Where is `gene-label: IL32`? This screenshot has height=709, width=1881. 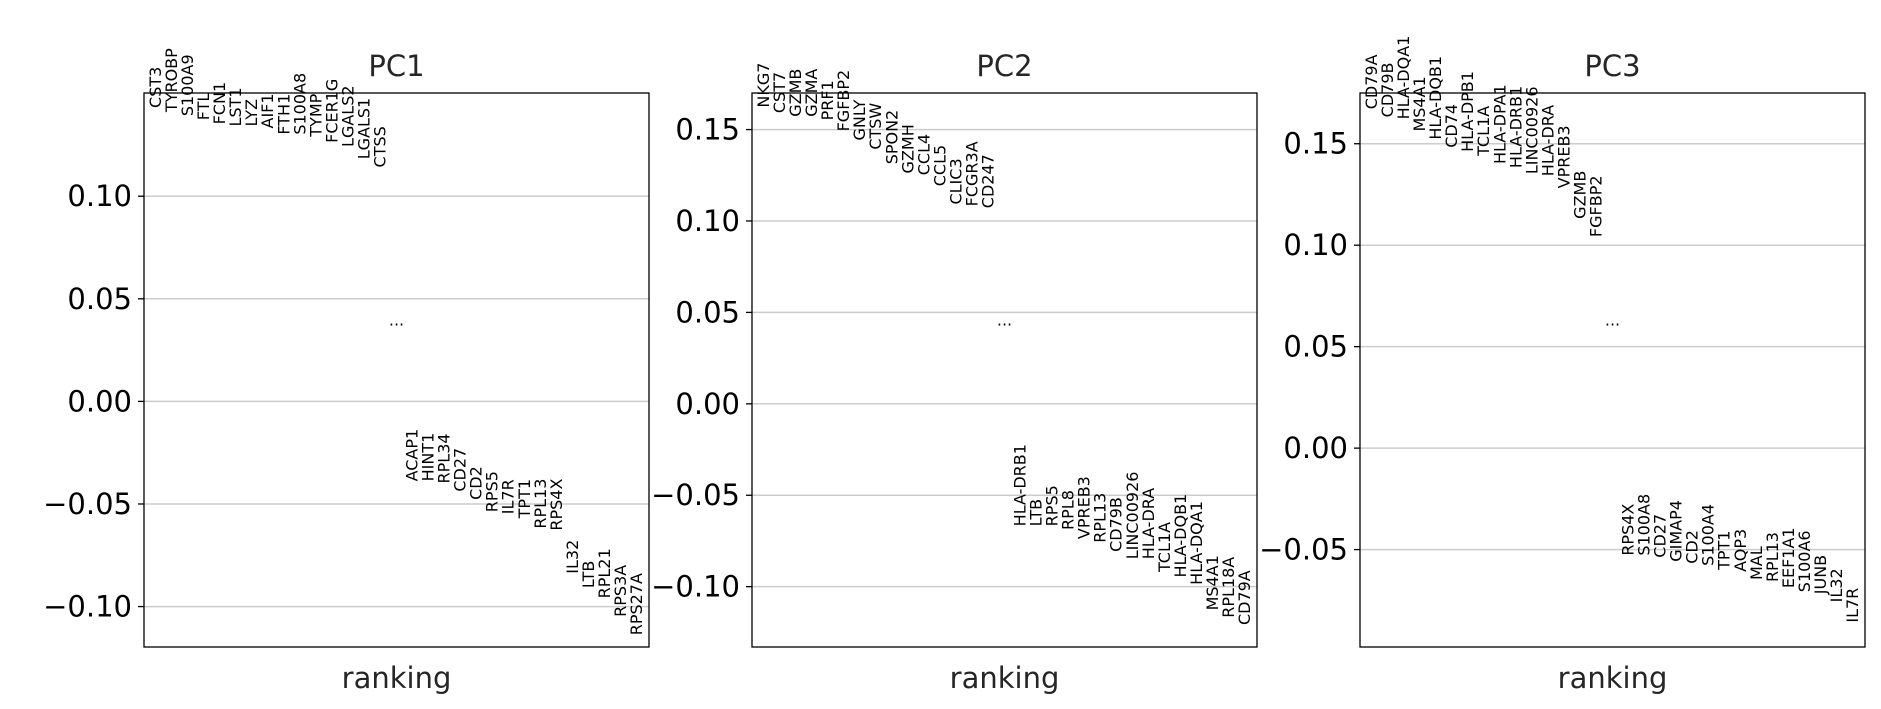
gene-label: IL32 is located at coordinates (572, 557).